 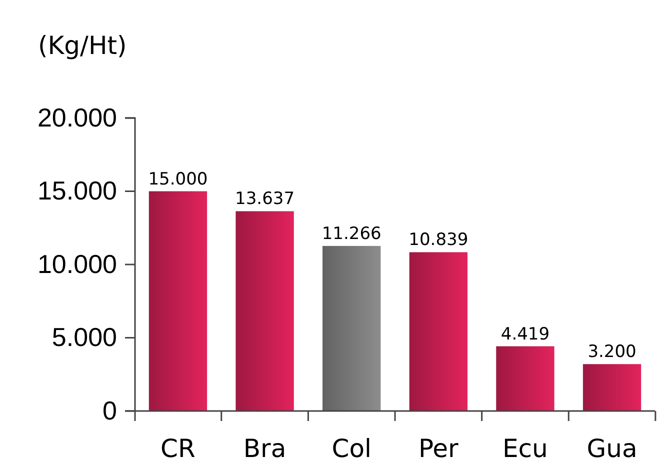 I want to click on data-label: 15.000, so click(x=178, y=179).